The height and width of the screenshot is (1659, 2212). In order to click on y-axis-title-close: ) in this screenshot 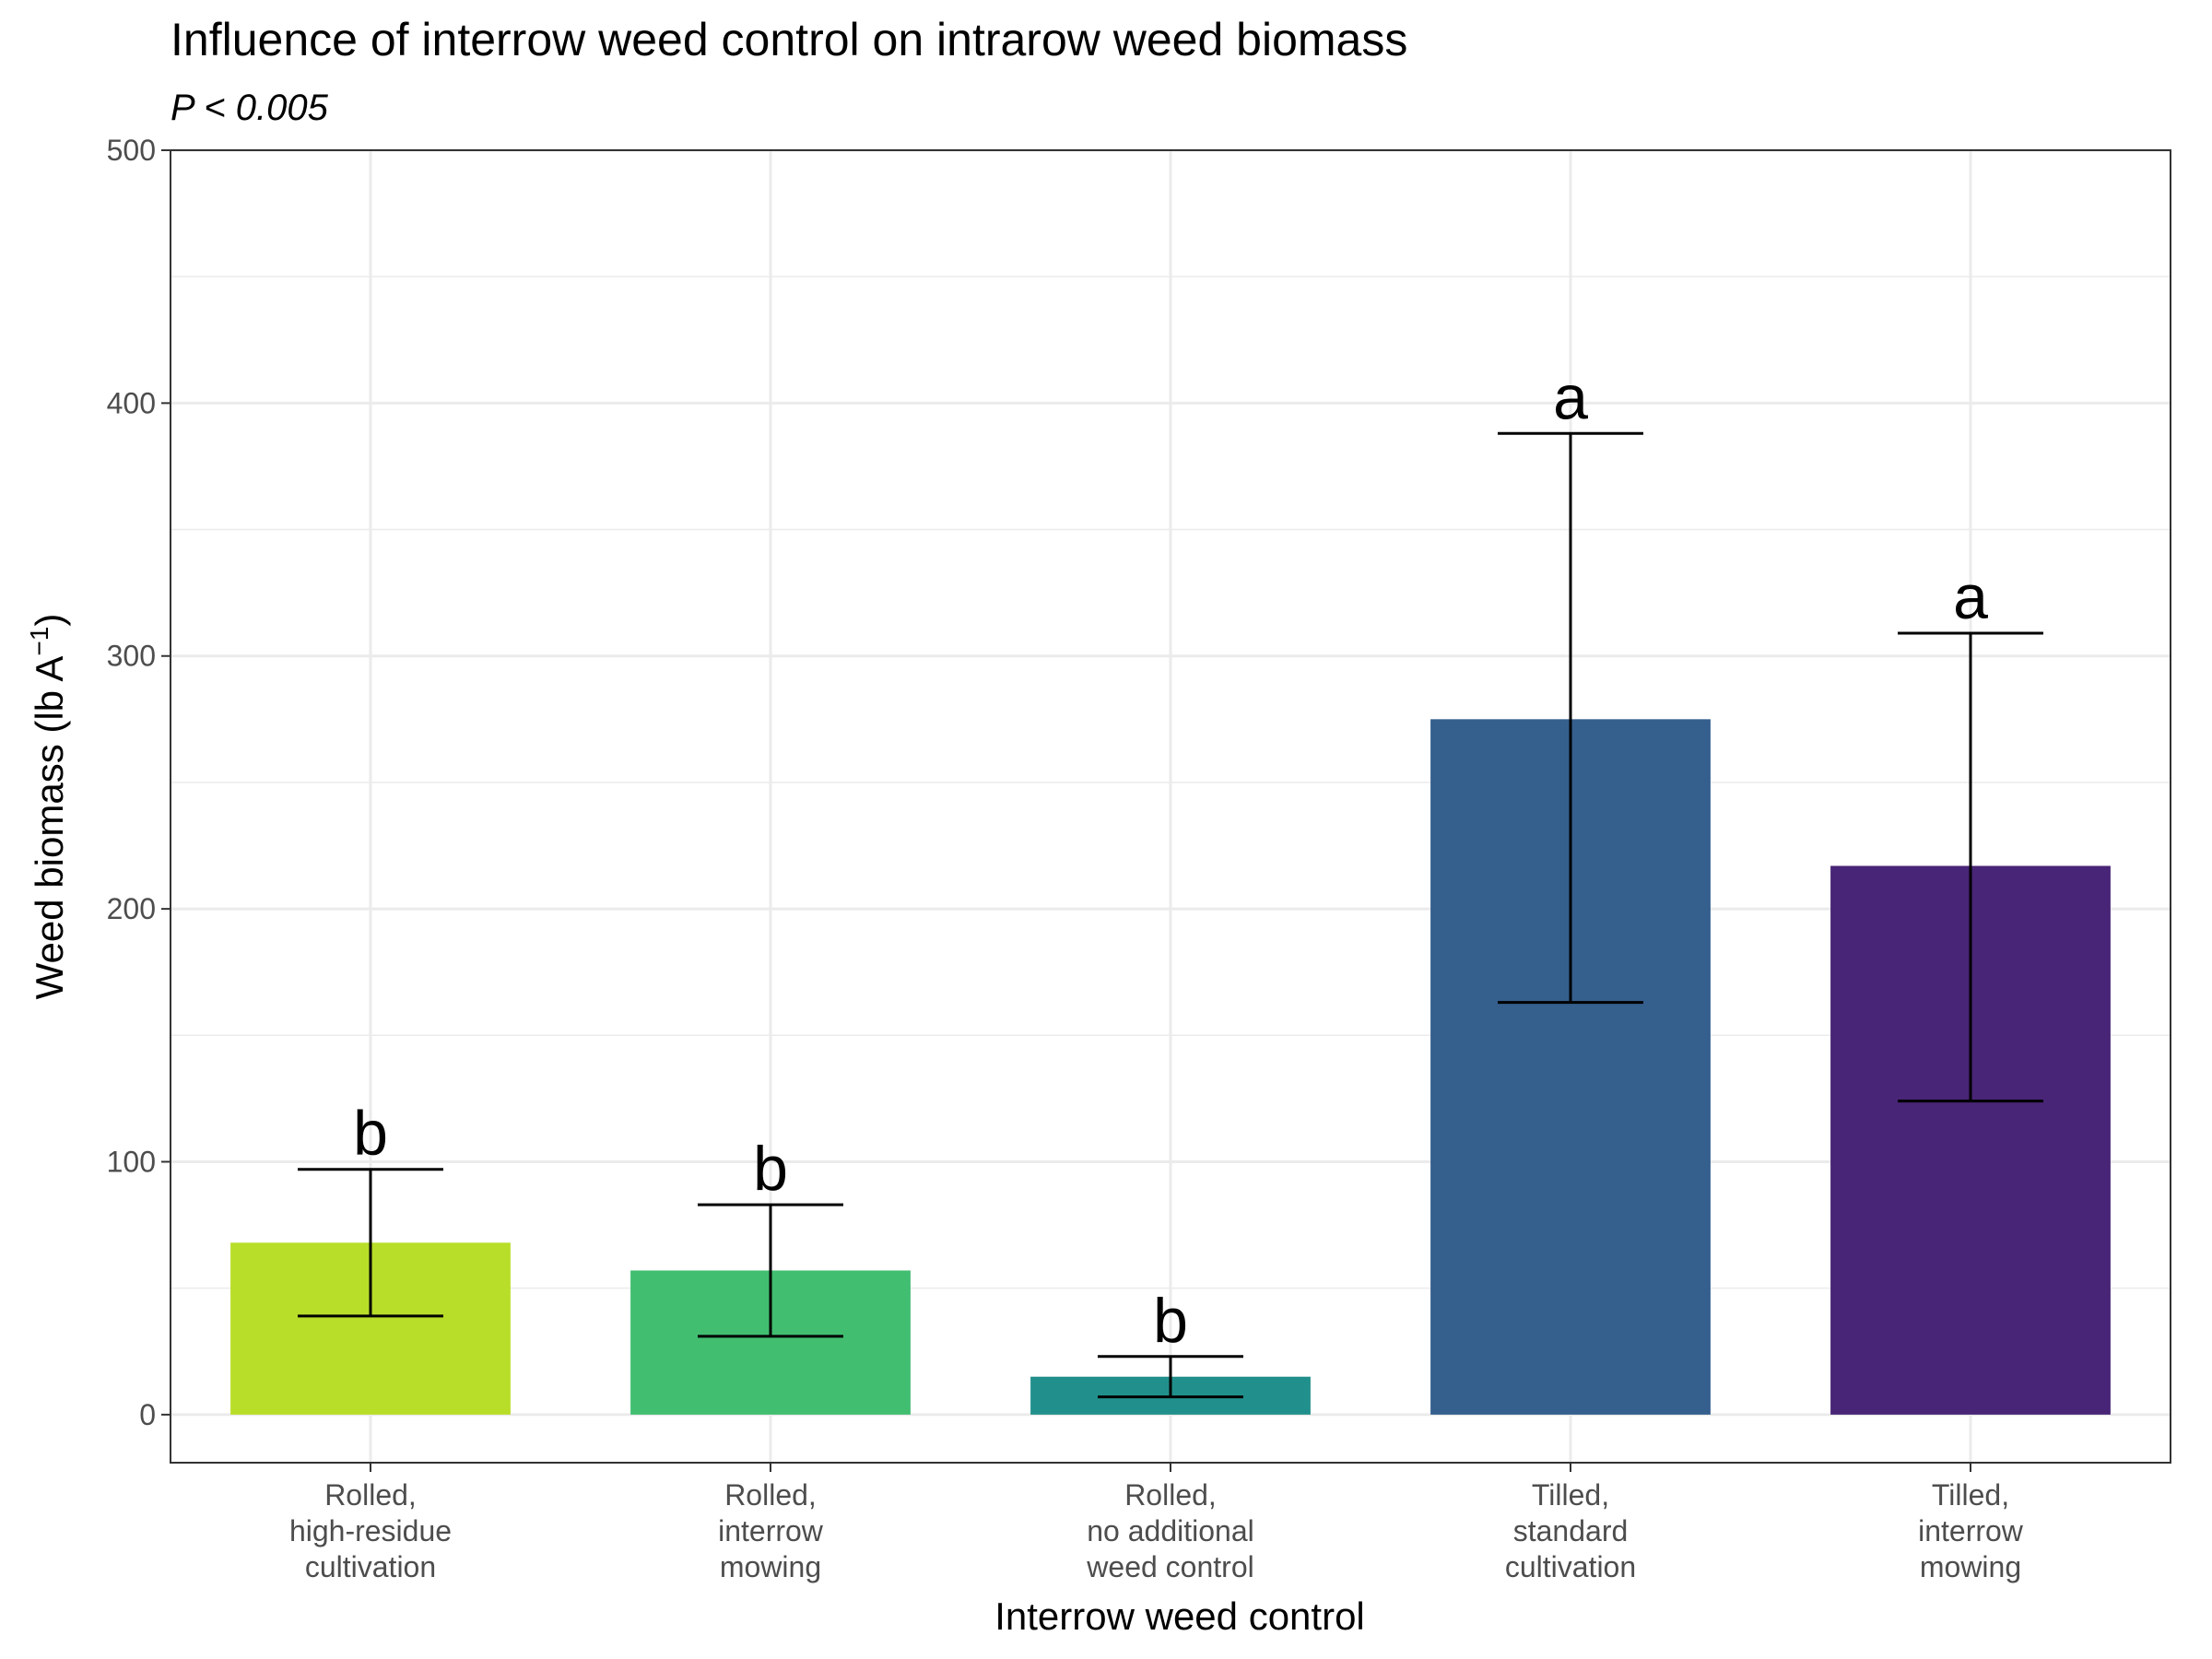, I will do `click(49, 620)`.